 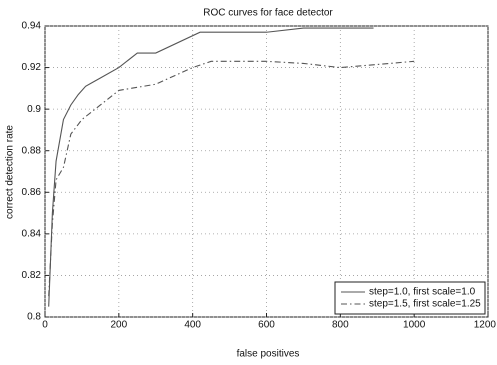 I want to click on x-tick-label: 400, so click(x=192, y=325).